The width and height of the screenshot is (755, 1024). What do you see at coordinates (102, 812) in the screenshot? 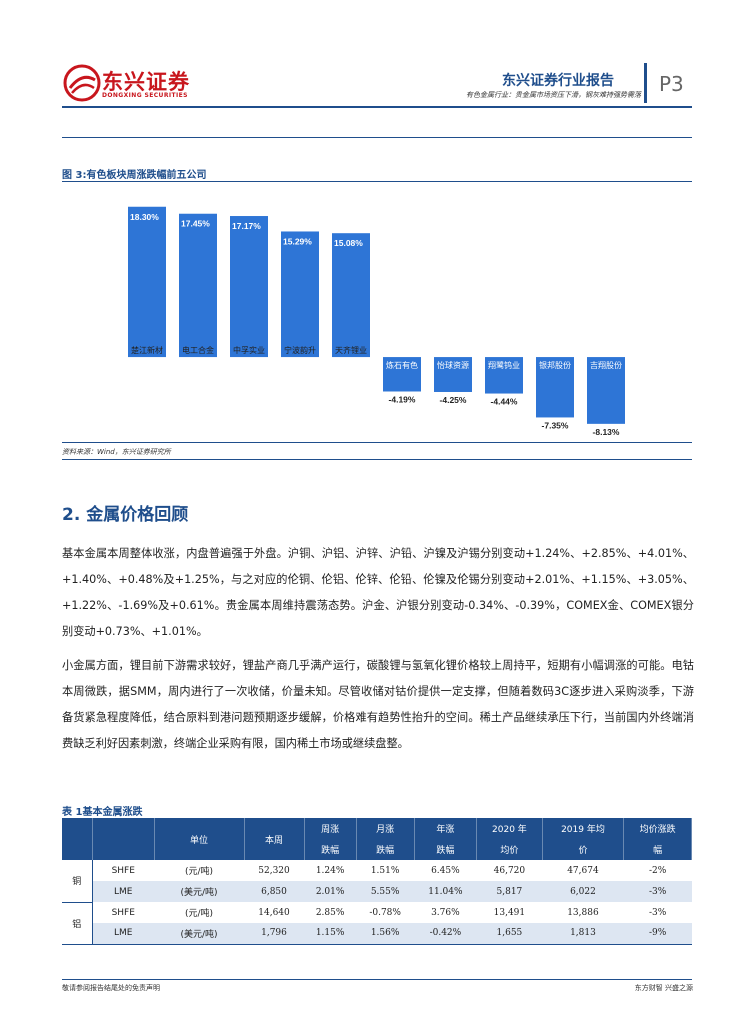
I see `table-title: 表 1基本金属涨跌` at bounding box center [102, 812].